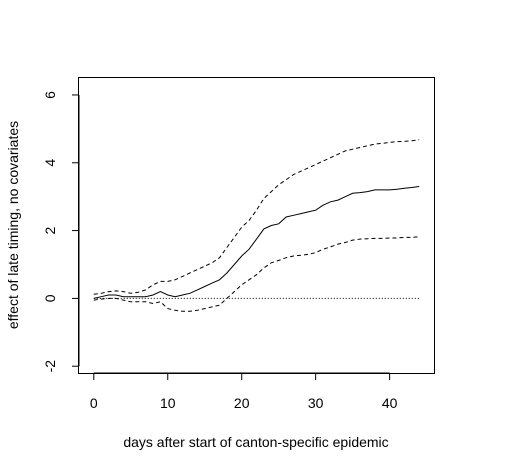  I want to click on x-tick-label: 10, so click(168, 403).